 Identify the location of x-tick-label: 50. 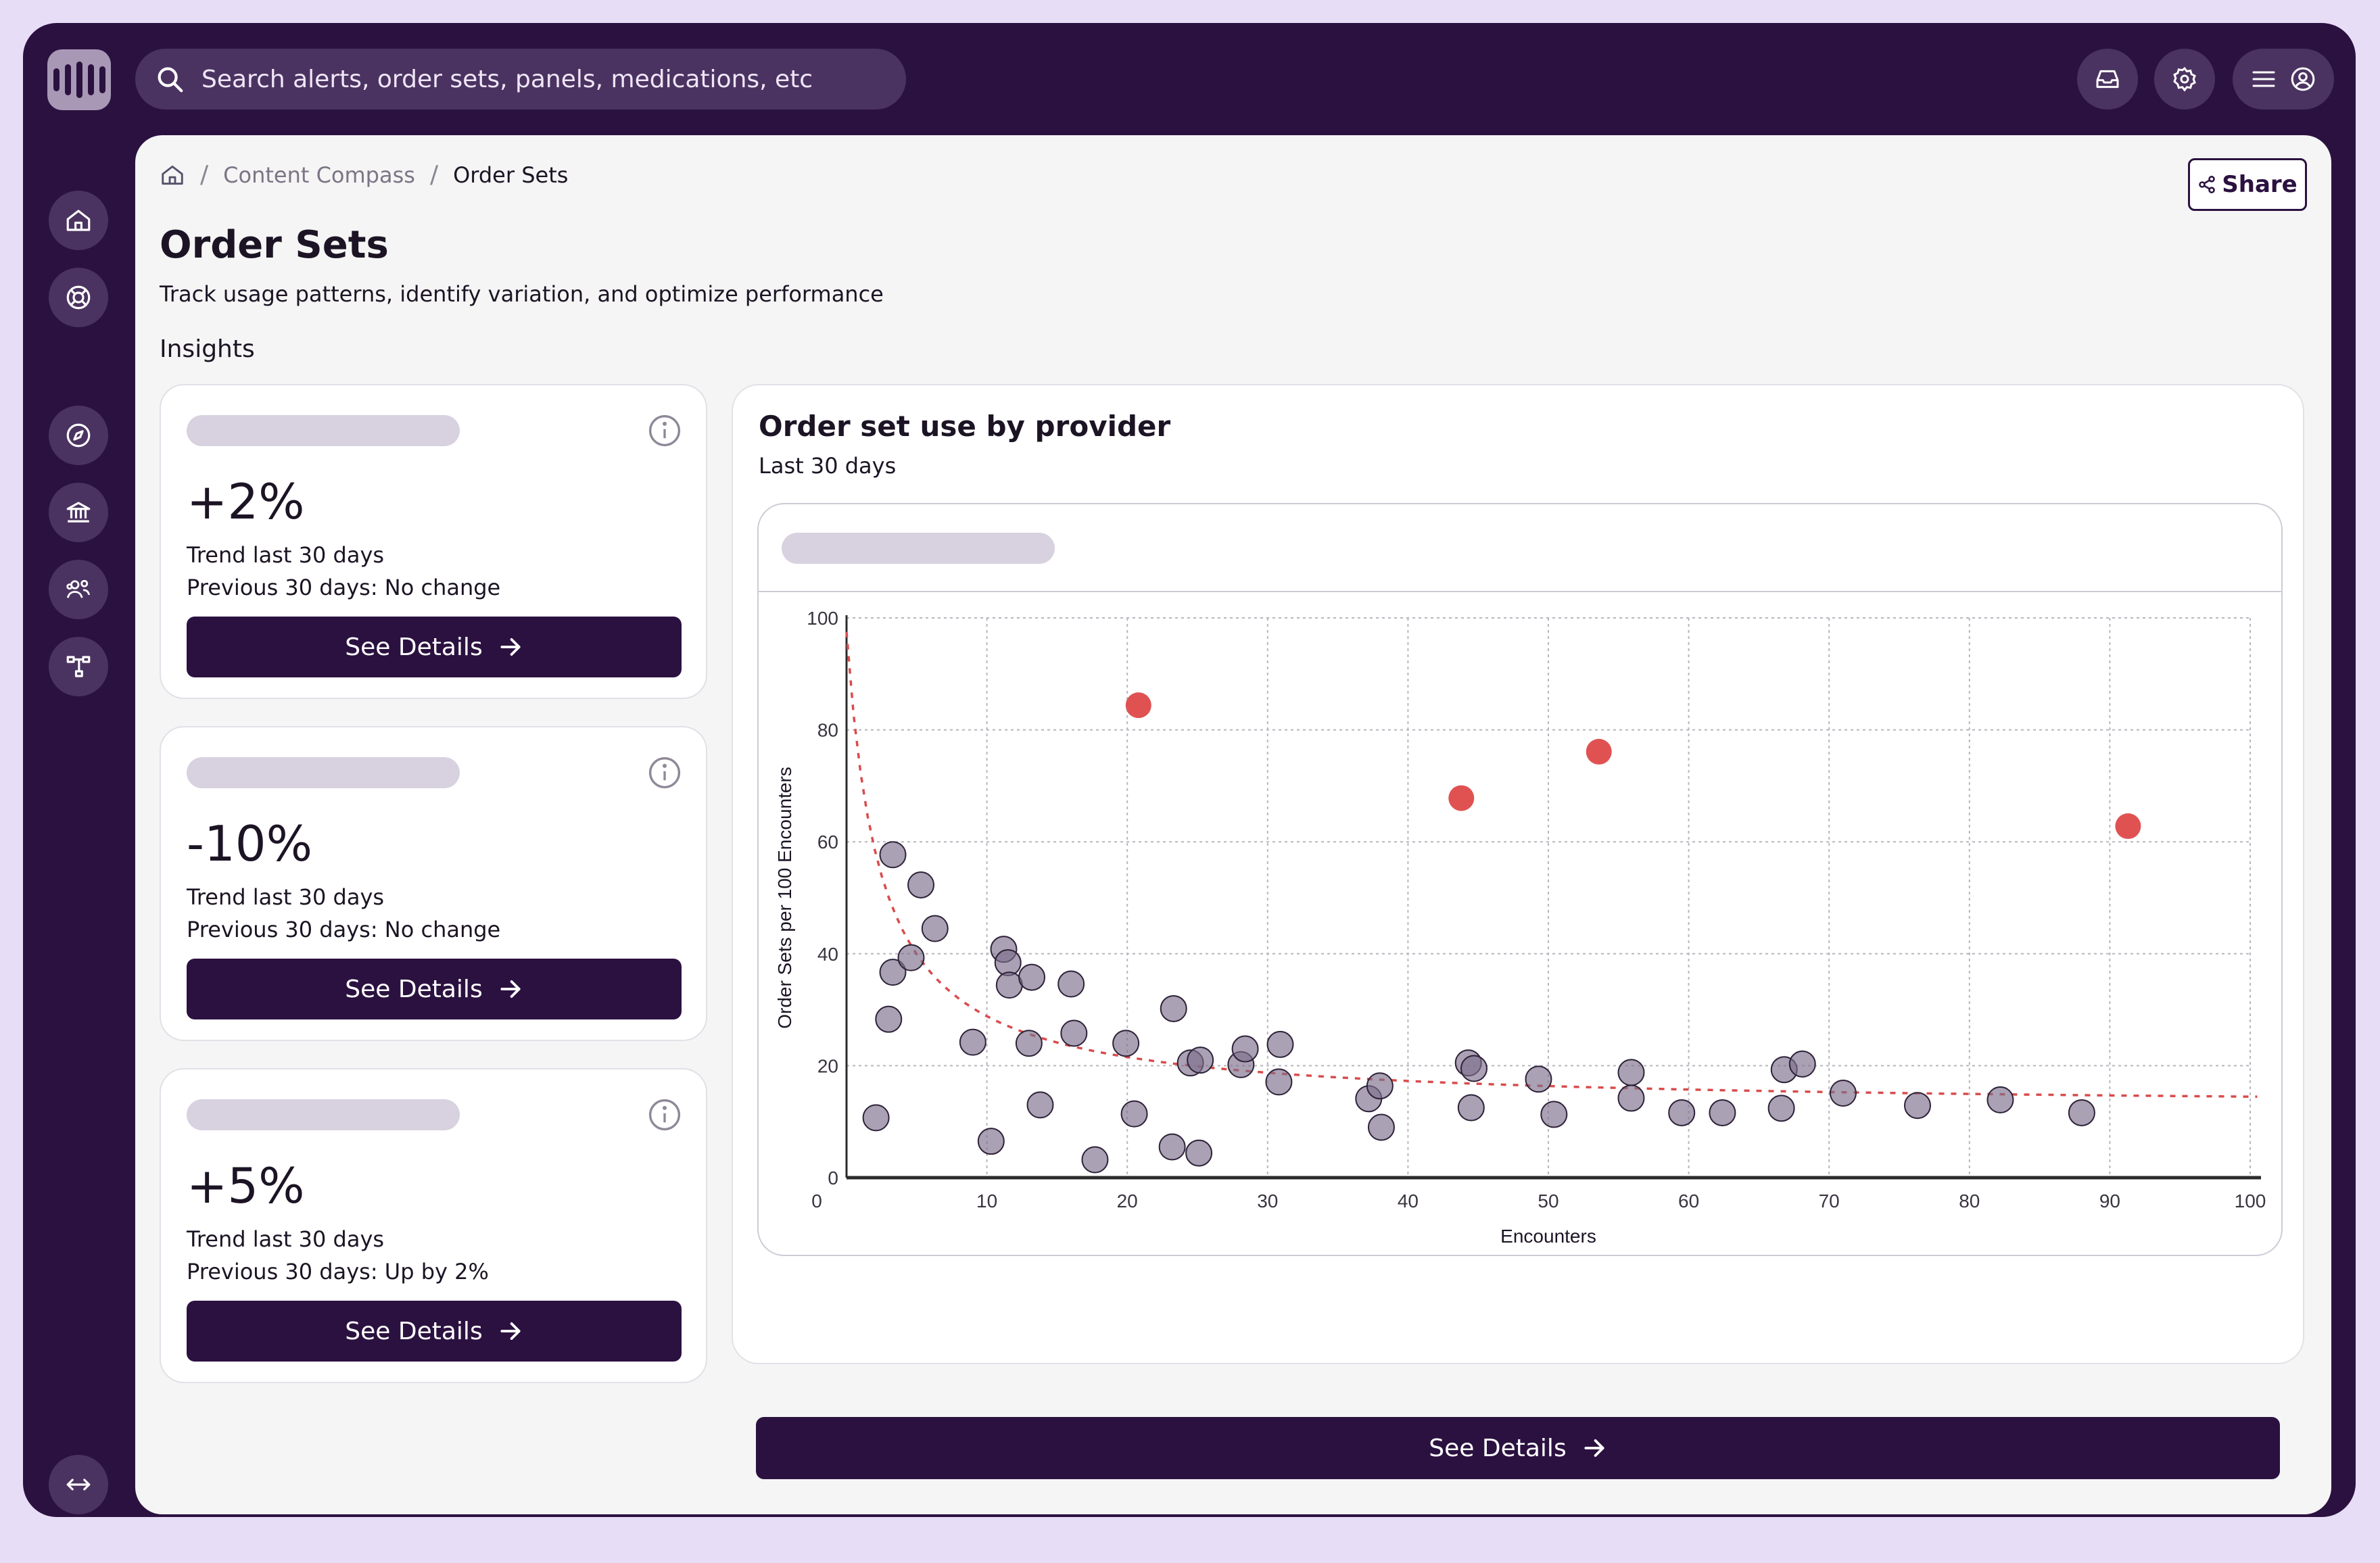
(1548, 1201).